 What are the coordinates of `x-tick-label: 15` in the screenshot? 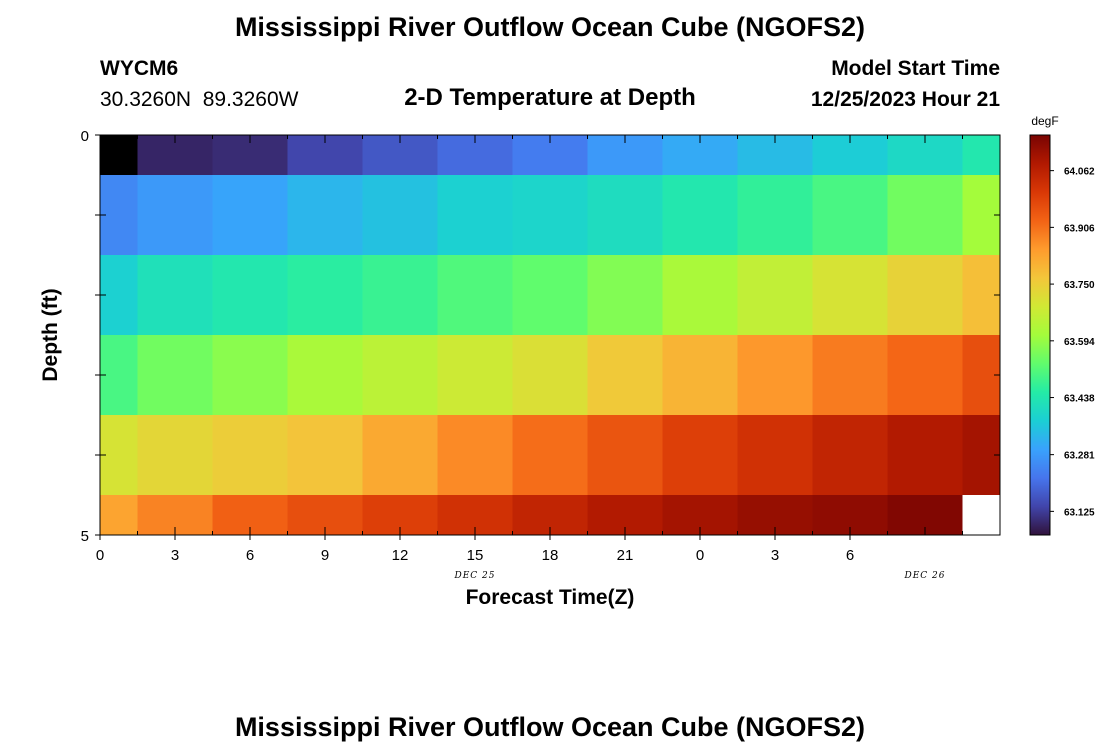 It's located at (475, 555).